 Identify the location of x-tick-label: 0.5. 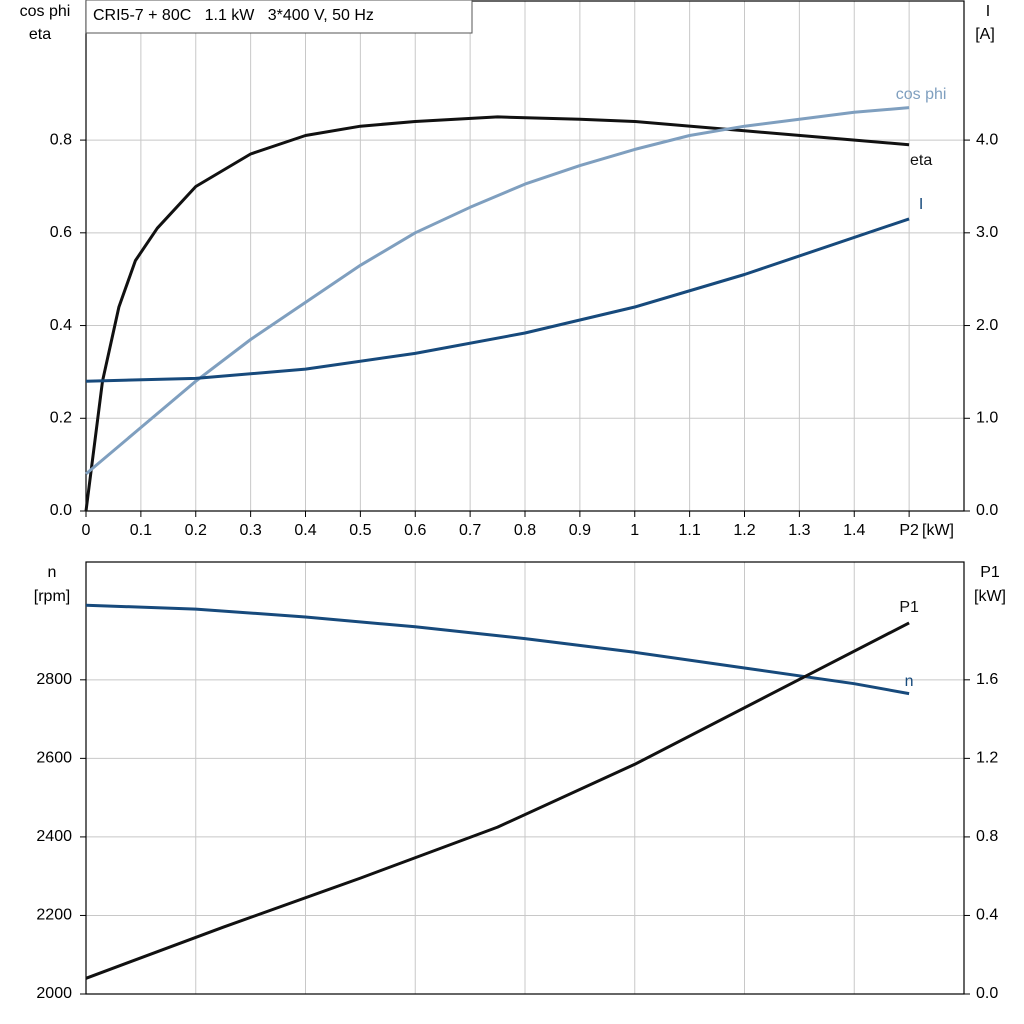
(360, 530).